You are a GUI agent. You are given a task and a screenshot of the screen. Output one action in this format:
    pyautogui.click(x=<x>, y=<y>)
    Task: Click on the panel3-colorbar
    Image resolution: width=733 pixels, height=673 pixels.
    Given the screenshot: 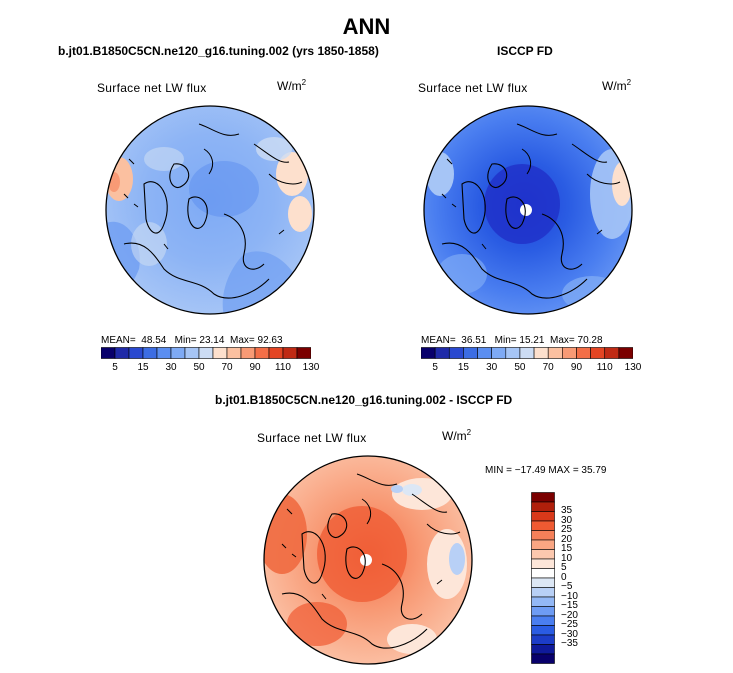 What is the action you would take?
    pyautogui.click(x=543, y=578)
    